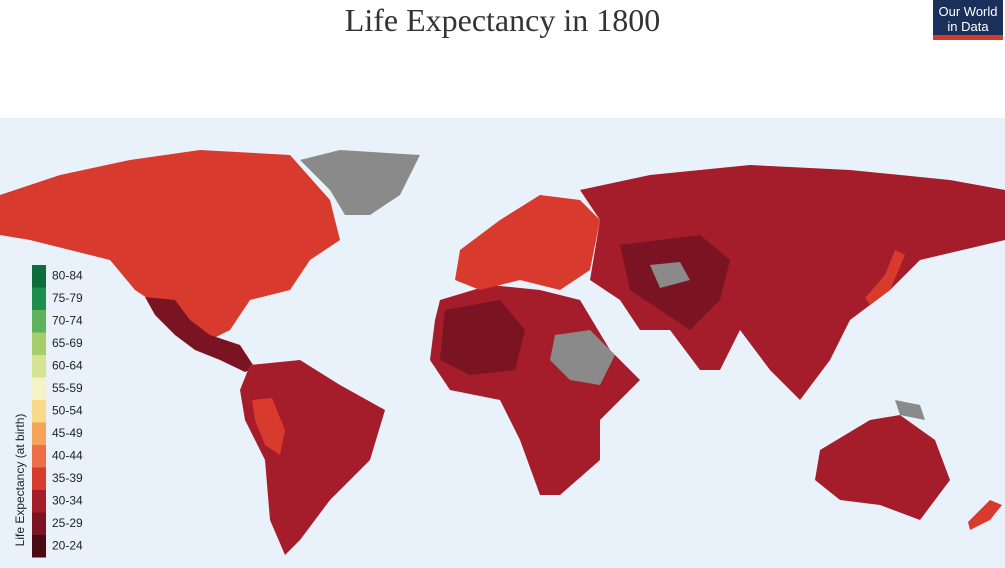  I want to click on europe, so click(527, 242).